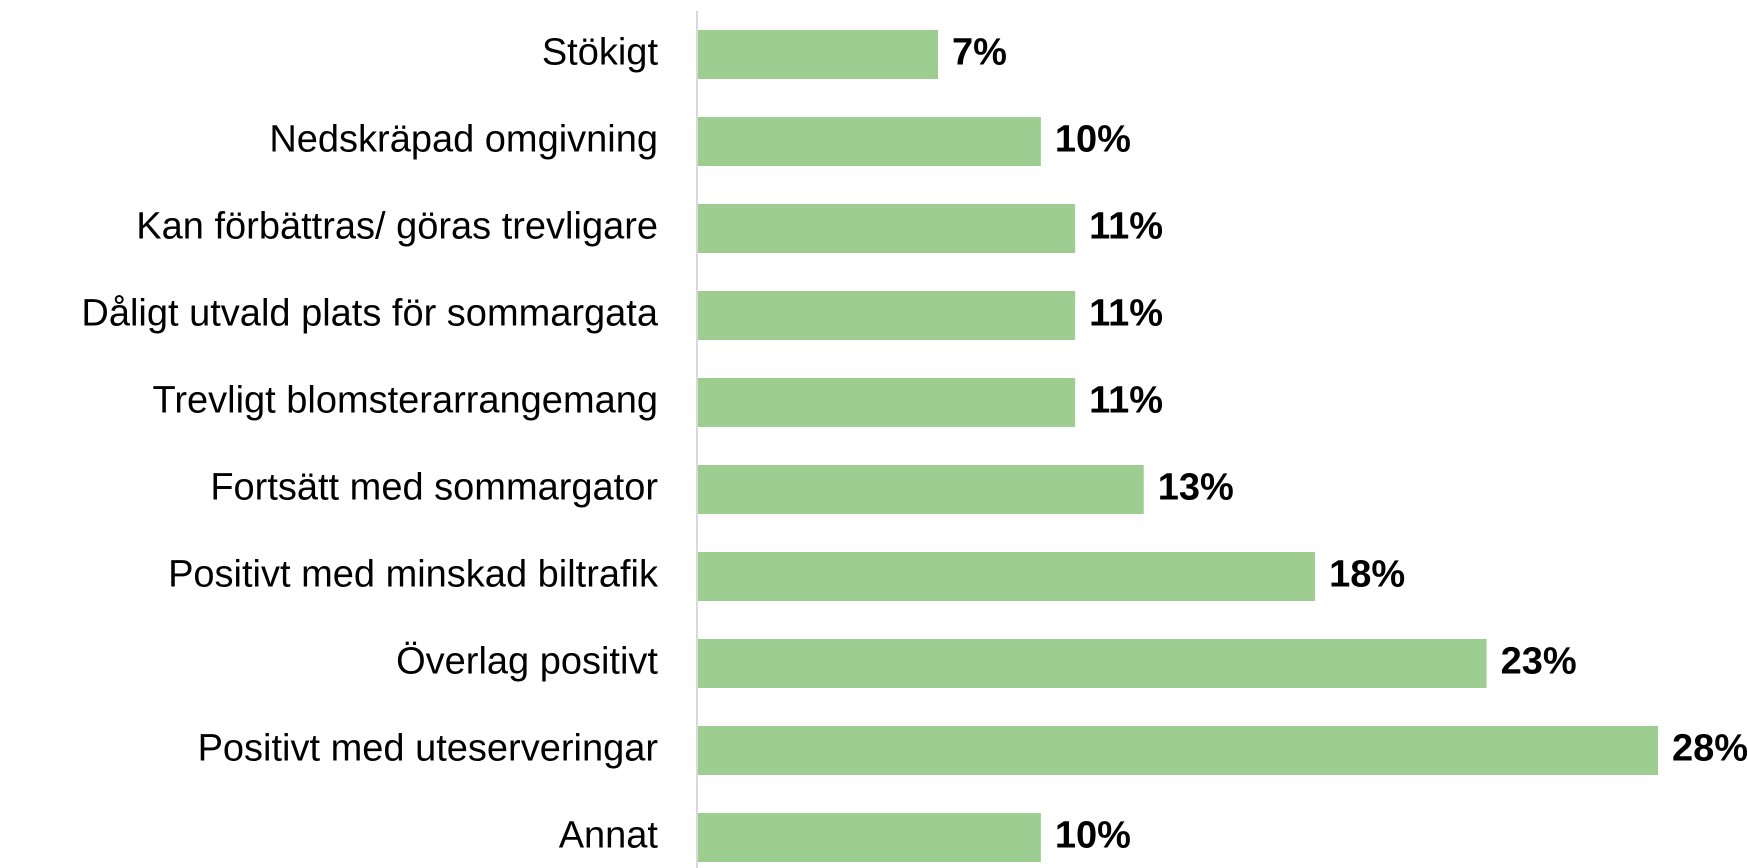  What do you see at coordinates (979, 53) in the screenshot?
I see `value-label: 7%` at bounding box center [979, 53].